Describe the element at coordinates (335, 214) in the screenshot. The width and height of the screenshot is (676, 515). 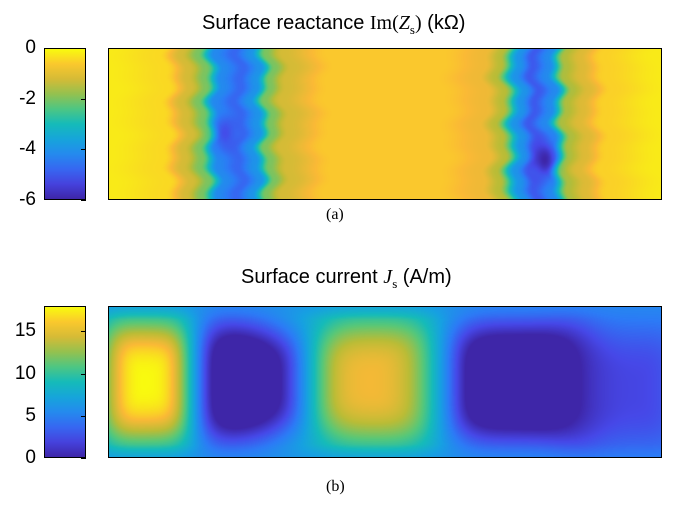
I see `caption-a: (a)` at that location.